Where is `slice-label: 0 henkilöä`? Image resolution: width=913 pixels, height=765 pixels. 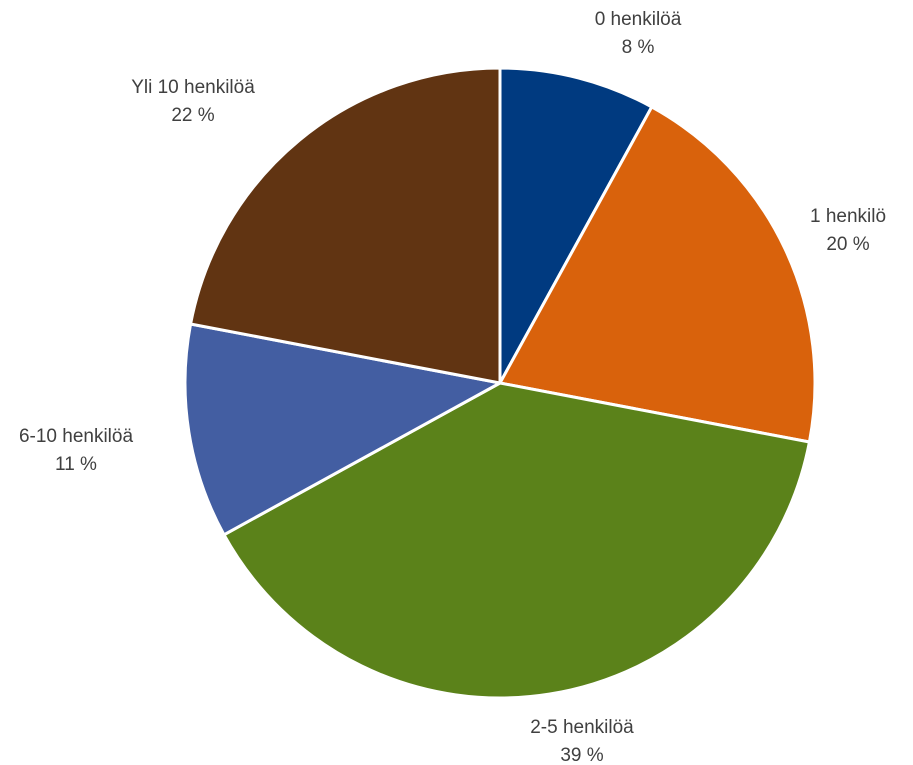
slice-label: 0 henkilöä is located at coordinates (638, 19).